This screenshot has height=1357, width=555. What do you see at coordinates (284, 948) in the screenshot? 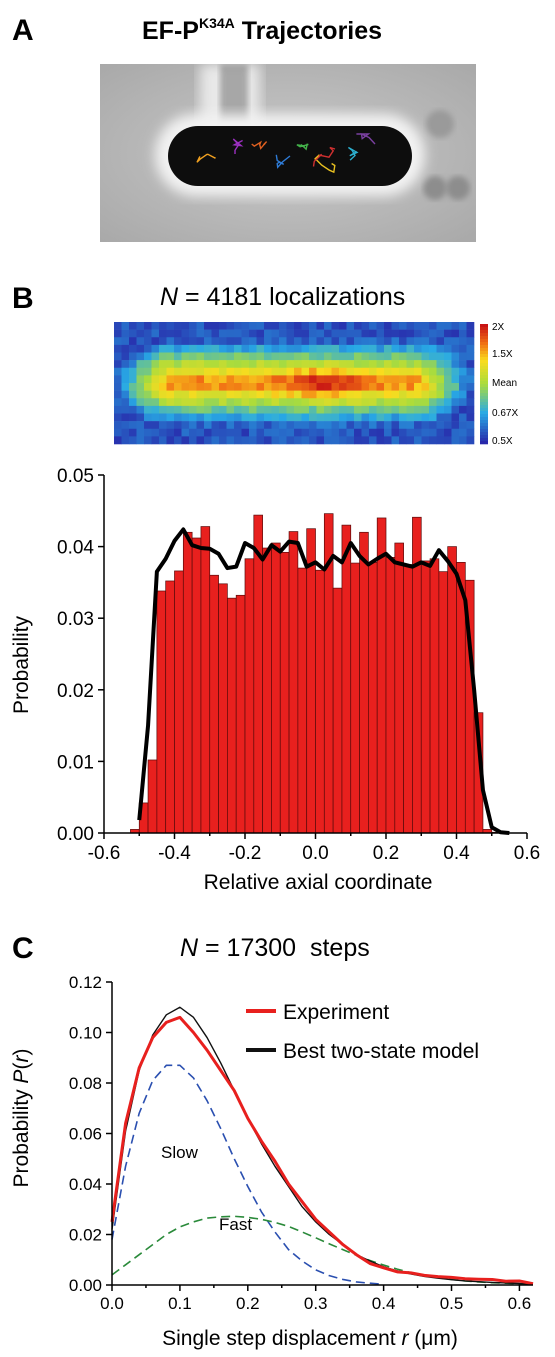
I see `panel-c-title-rest: = 17300 steps` at bounding box center [284, 948].